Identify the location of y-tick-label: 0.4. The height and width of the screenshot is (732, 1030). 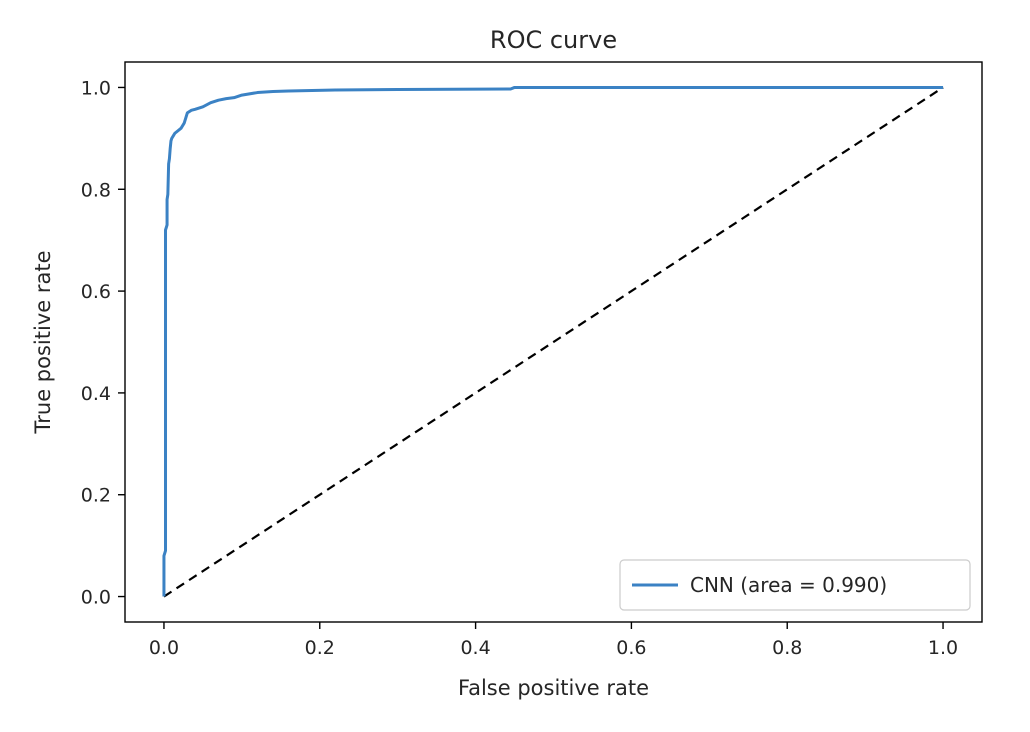
(96, 394).